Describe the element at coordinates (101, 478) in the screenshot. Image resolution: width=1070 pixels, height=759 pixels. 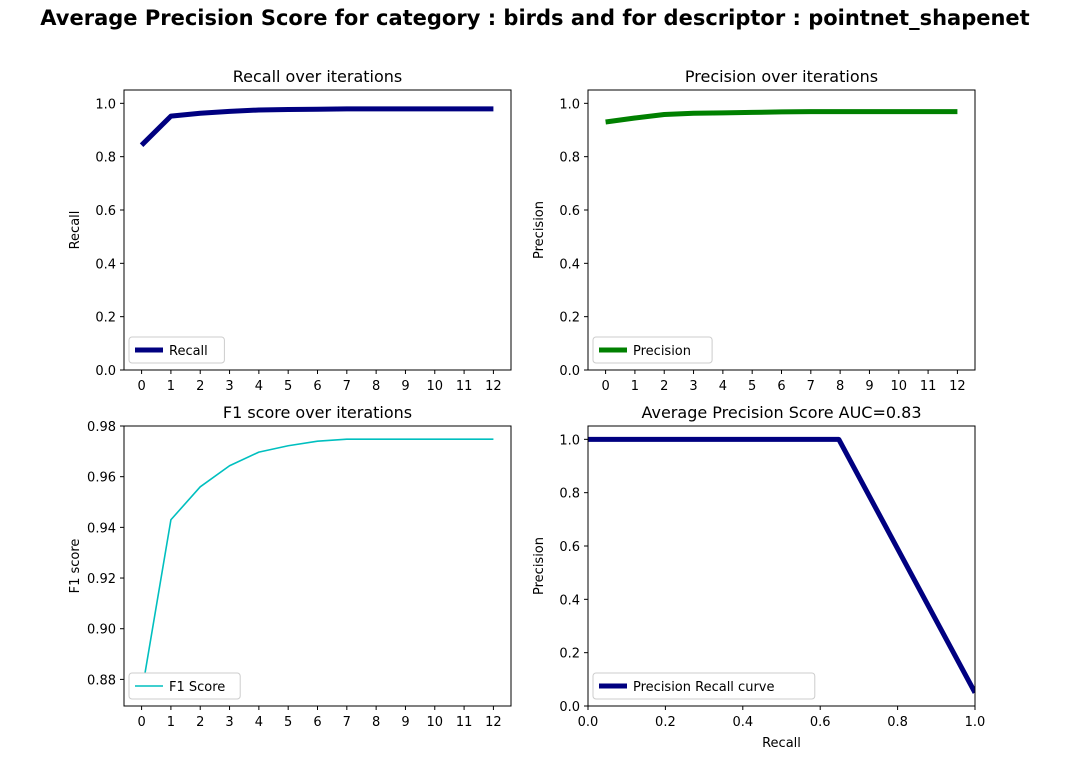
I see `y-tick-label: 0.96` at that location.